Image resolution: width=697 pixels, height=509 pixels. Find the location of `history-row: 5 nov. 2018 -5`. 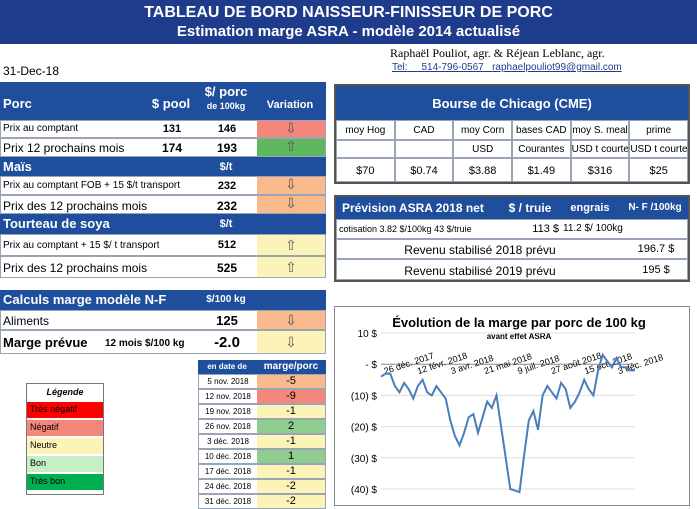

history-row: 5 nov. 2018 -5 is located at coordinates (262, 381).